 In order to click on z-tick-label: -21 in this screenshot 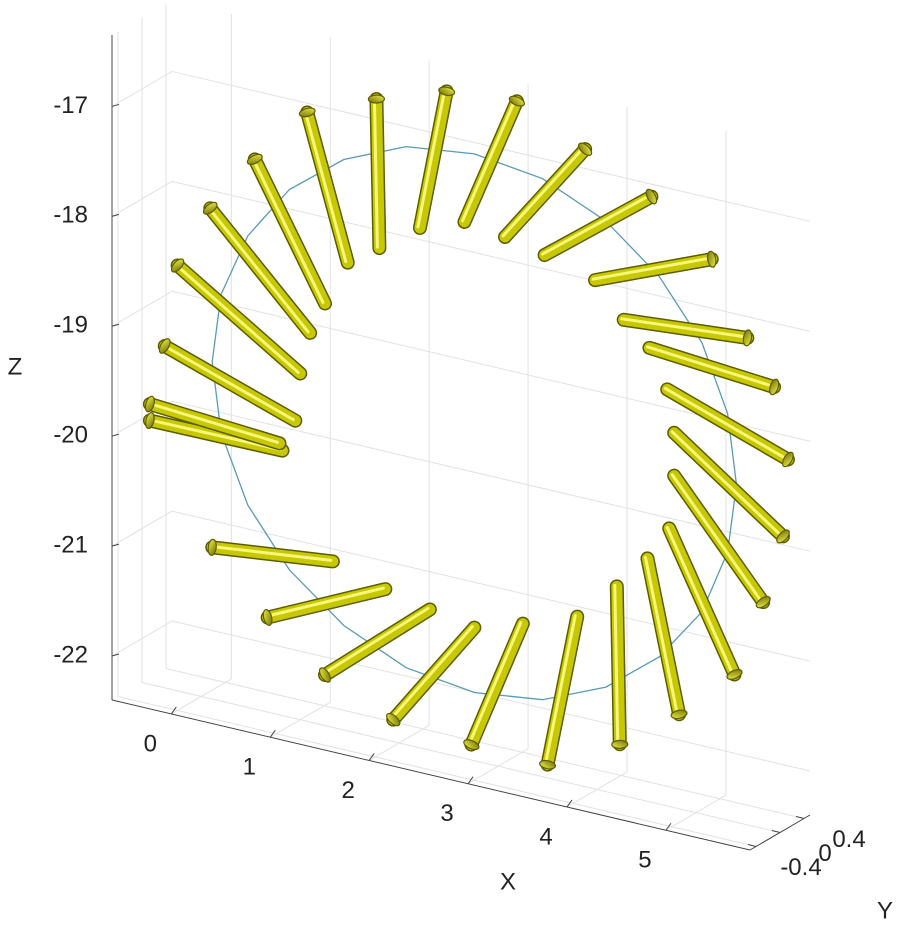, I will do `click(70, 544)`.